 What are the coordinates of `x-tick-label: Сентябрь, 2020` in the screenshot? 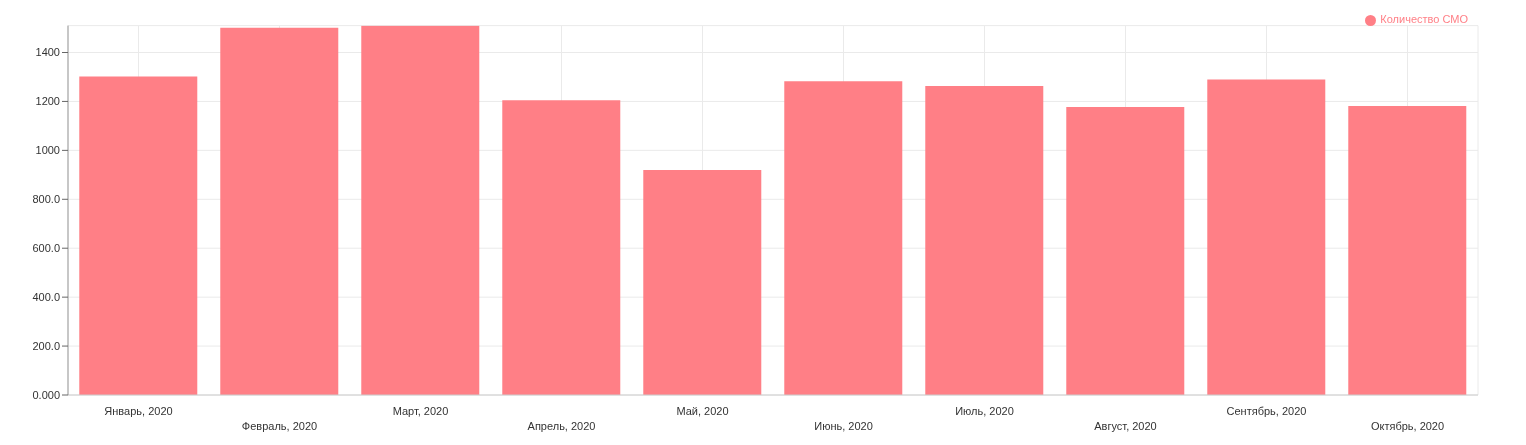 It's located at (1266, 411).